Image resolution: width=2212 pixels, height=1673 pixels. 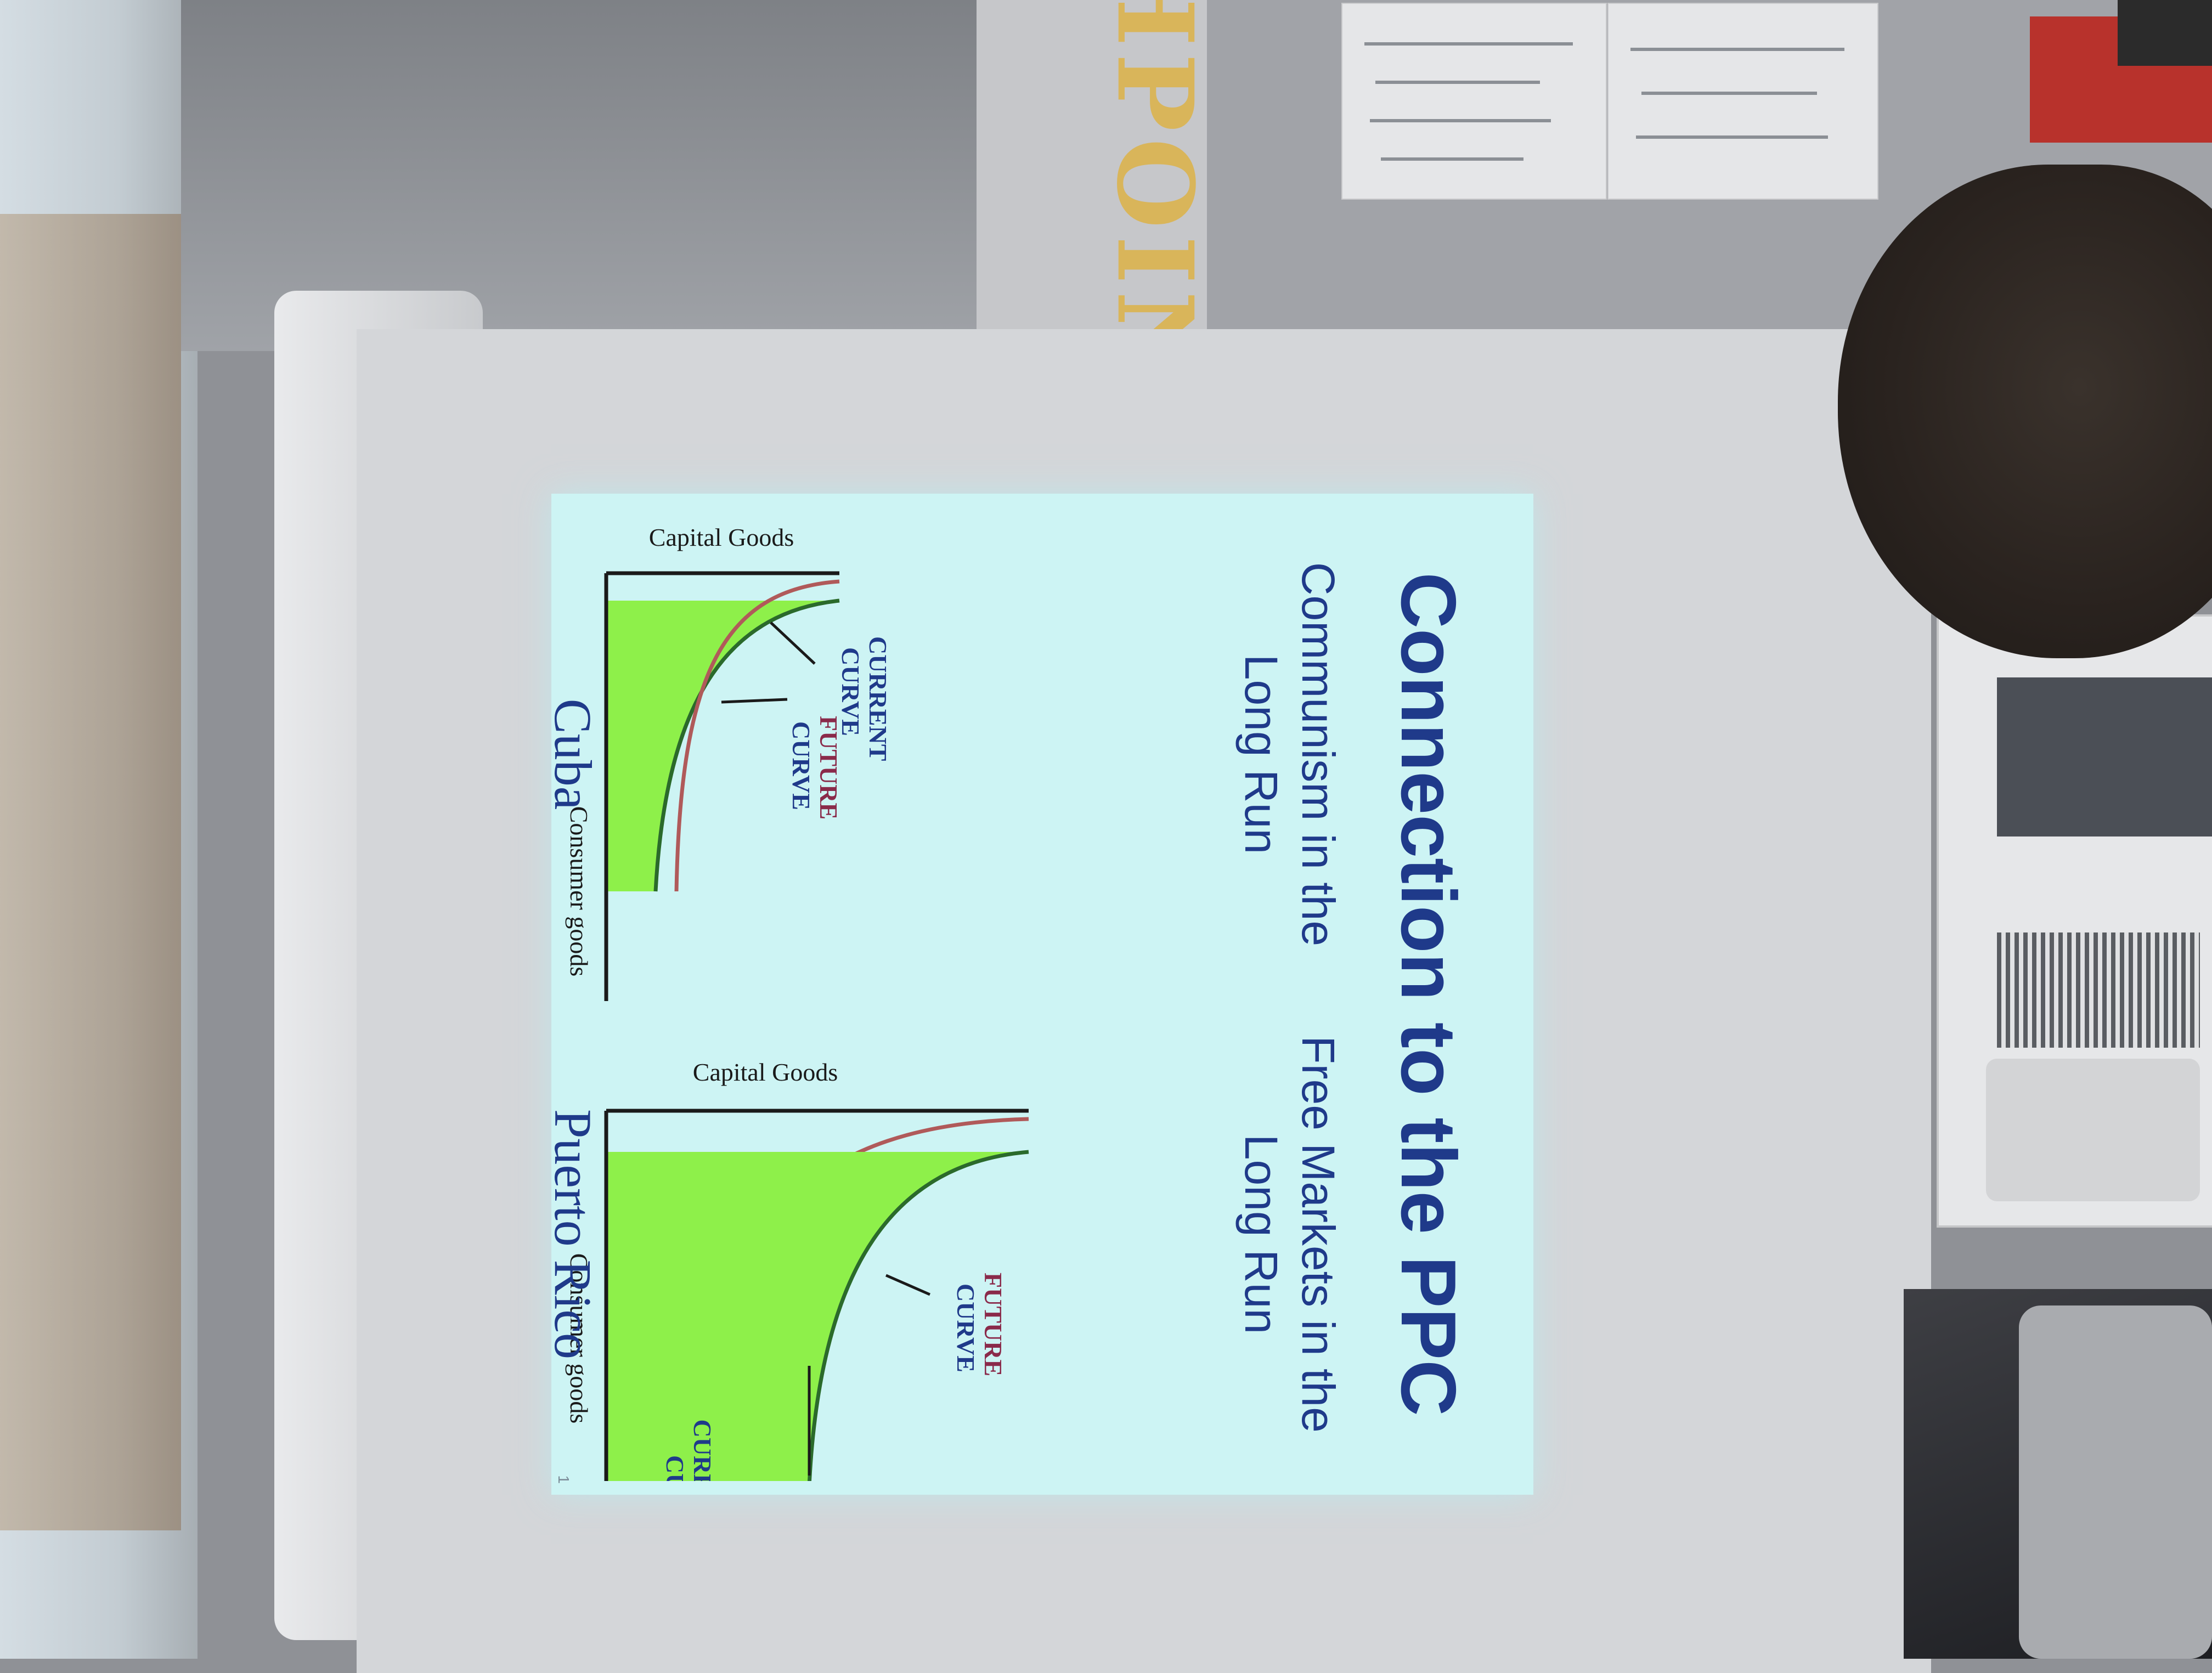 What do you see at coordinates (1092, 167) in the screenshot?
I see `poster-paper` at bounding box center [1092, 167].